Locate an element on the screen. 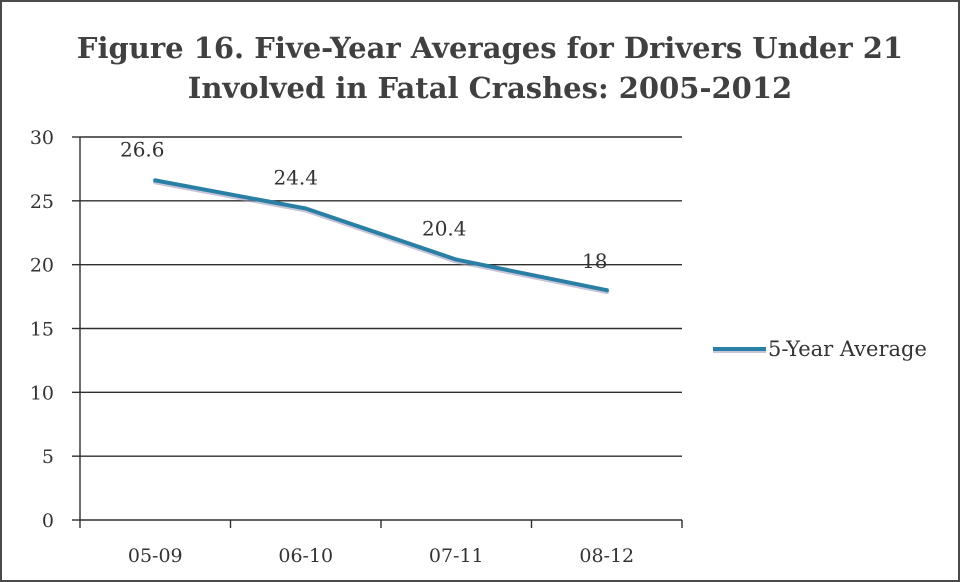 This screenshot has width=960, height=582. series-line is located at coordinates (381, 235).